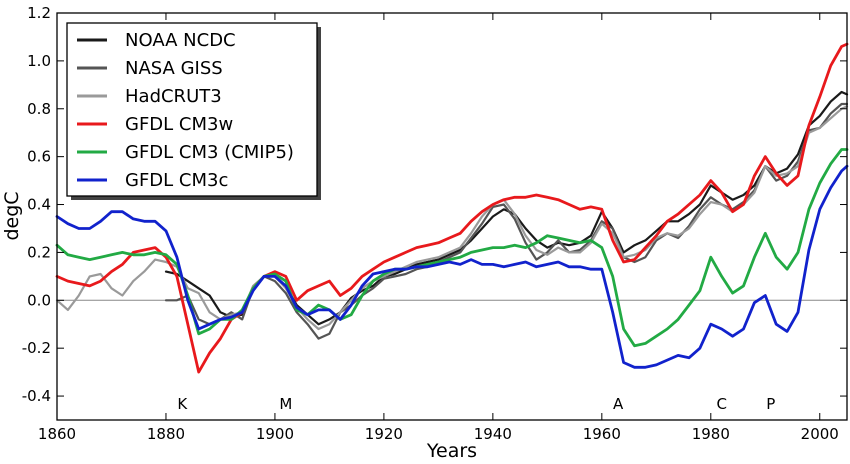  What do you see at coordinates (166, 434) in the screenshot?
I see `x-tick-label: 1880` at bounding box center [166, 434].